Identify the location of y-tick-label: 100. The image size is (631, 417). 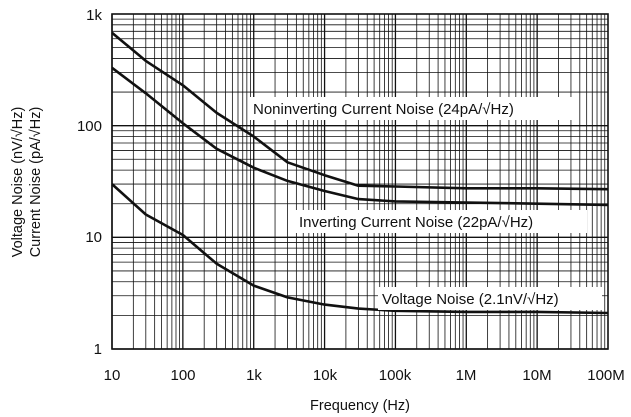
(89, 126).